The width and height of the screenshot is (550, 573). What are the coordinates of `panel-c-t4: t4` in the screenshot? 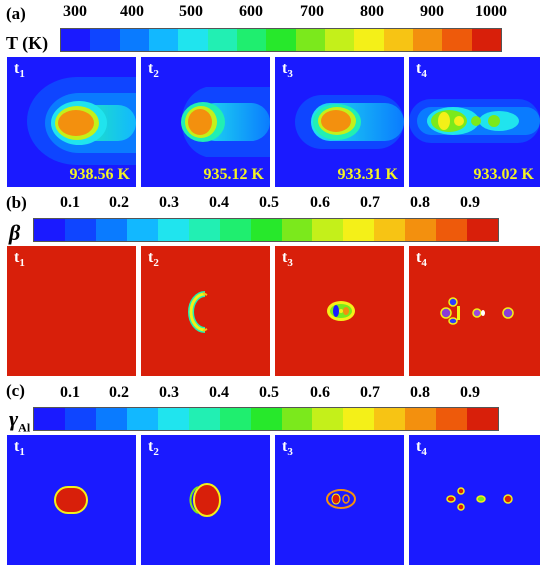 It's located at (474, 500).